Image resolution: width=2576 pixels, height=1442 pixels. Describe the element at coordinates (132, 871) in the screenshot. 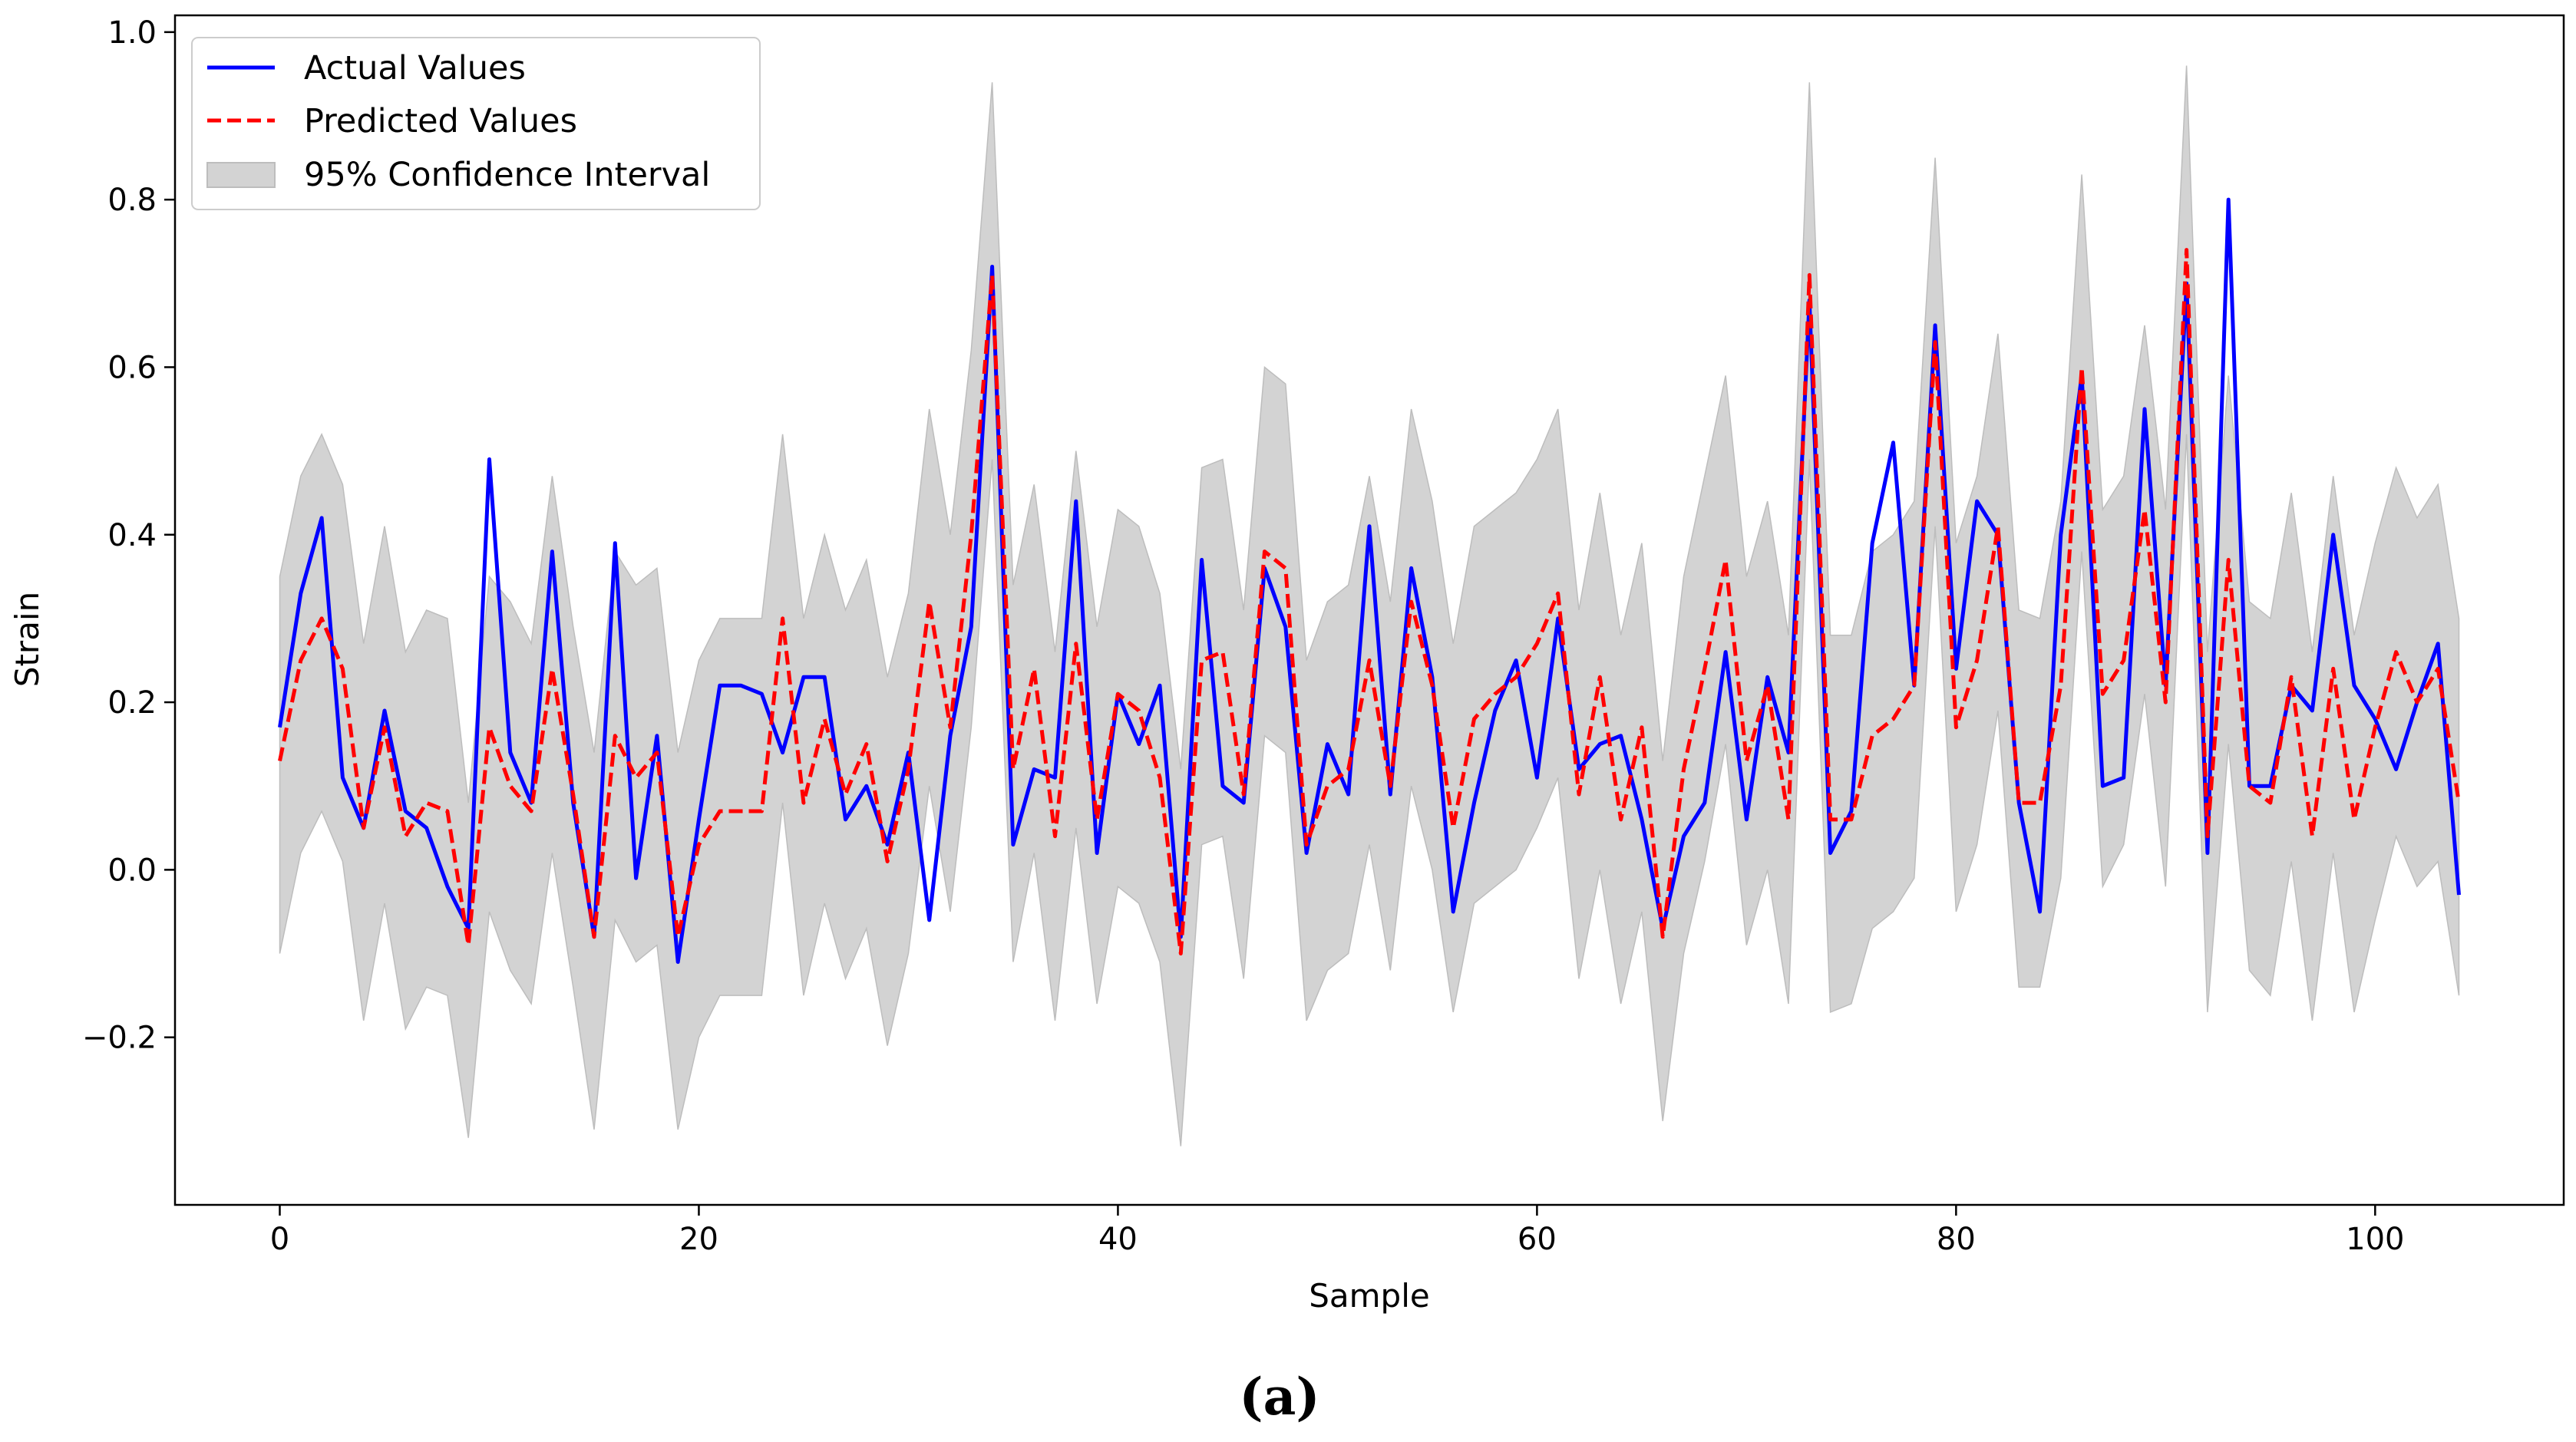

I see `y-tick-label: 0.0` at that location.